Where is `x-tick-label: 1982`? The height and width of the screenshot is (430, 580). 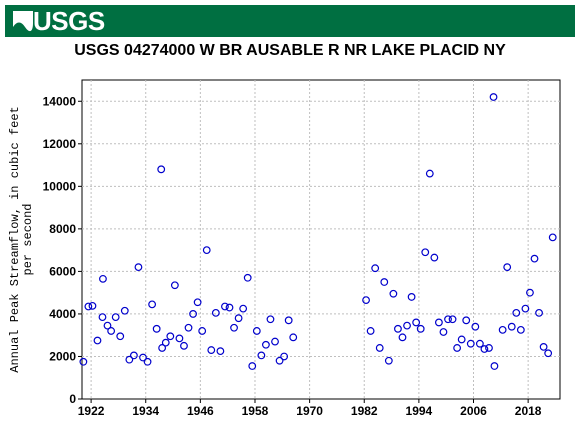 x-tick-label: 1982 is located at coordinates (364, 411).